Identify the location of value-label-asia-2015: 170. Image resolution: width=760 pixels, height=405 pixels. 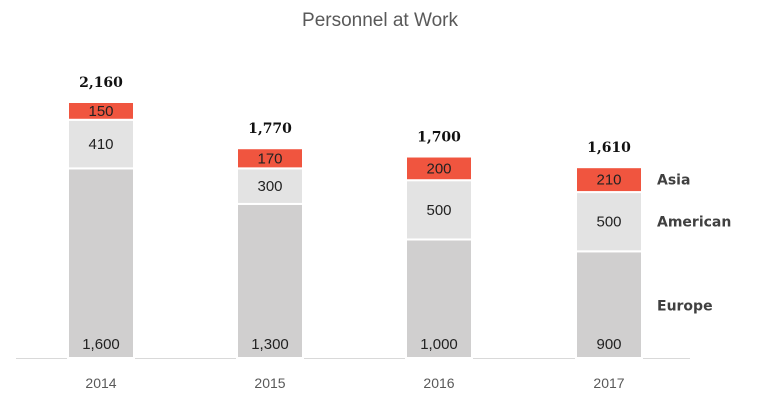
(269, 158).